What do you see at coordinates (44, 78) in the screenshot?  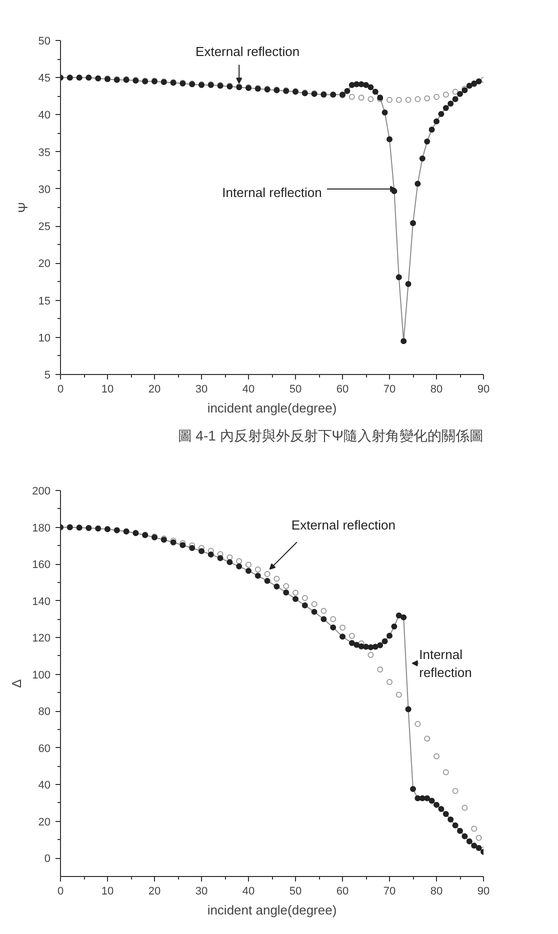 I see `y-tick-label: 45` at bounding box center [44, 78].